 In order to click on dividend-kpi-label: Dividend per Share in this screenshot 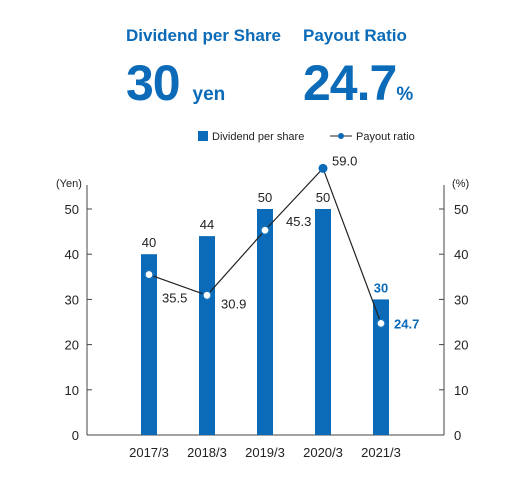, I will do `click(203, 35)`.